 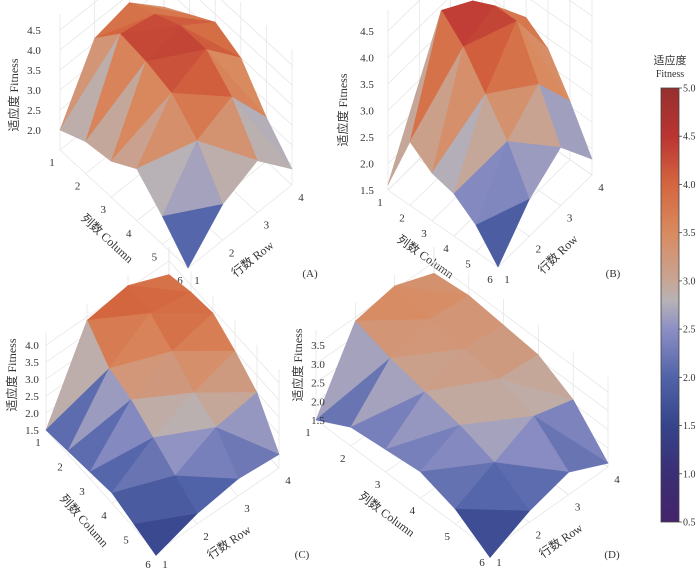 What do you see at coordinates (689, 233) in the screenshot?
I see `colorbar-tick-label: 3.5` at bounding box center [689, 233].